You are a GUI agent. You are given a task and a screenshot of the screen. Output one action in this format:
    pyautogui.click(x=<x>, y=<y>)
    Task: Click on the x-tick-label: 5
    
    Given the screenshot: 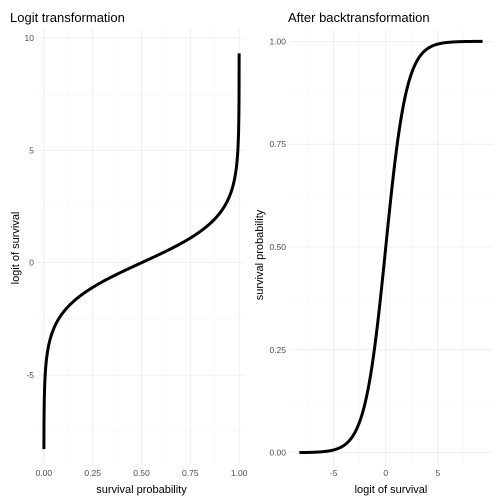 What is the action you would take?
    pyautogui.click(x=437, y=473)
    